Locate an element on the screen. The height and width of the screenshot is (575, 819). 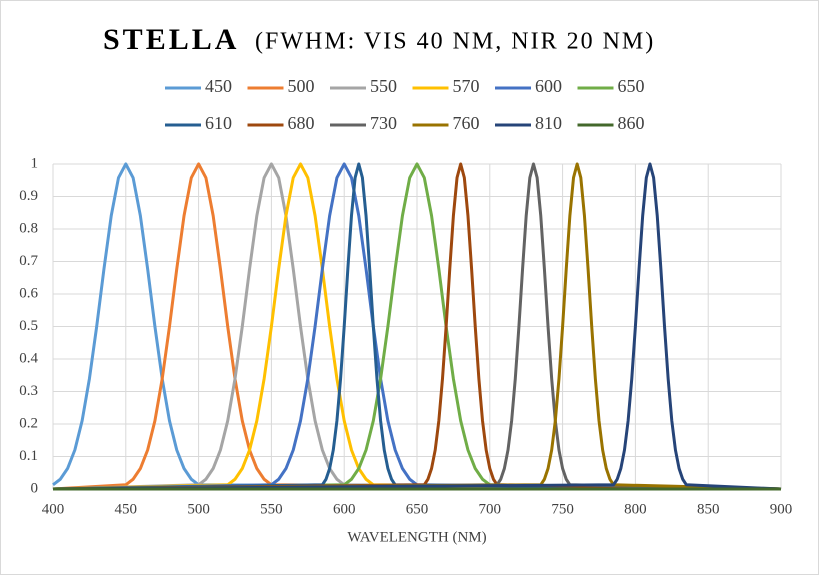
x-tick-label: 800 is located at coordinates (635, 509).